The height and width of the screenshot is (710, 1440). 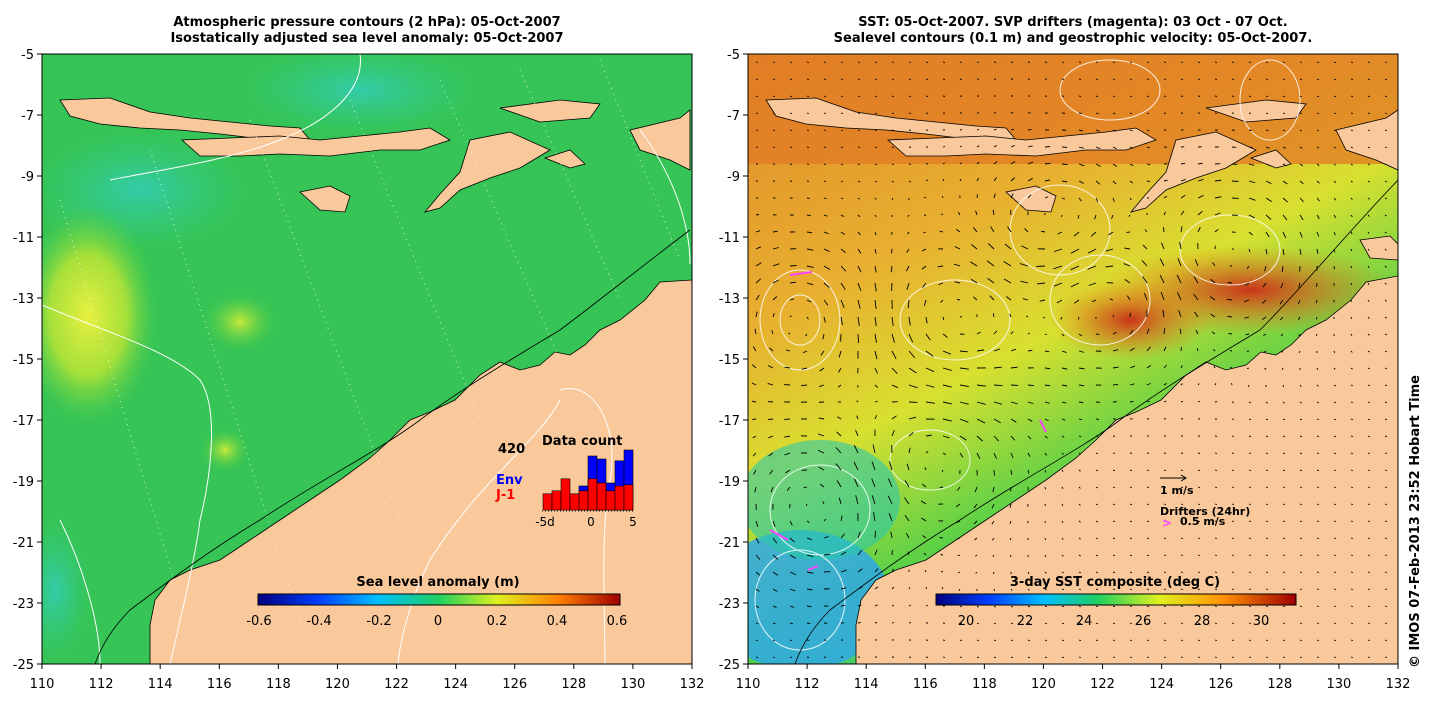 I want to click on right-axis-lat-tick-label: -7, so click(x=733, y=116).